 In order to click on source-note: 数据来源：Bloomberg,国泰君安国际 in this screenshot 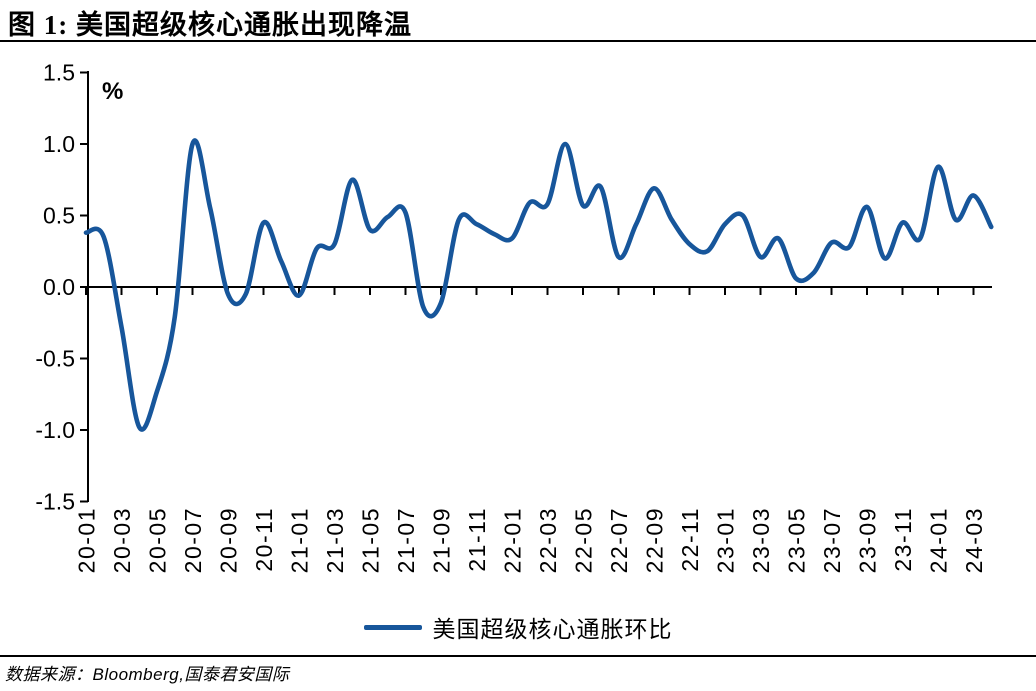, I will do `click(147, 674)`.